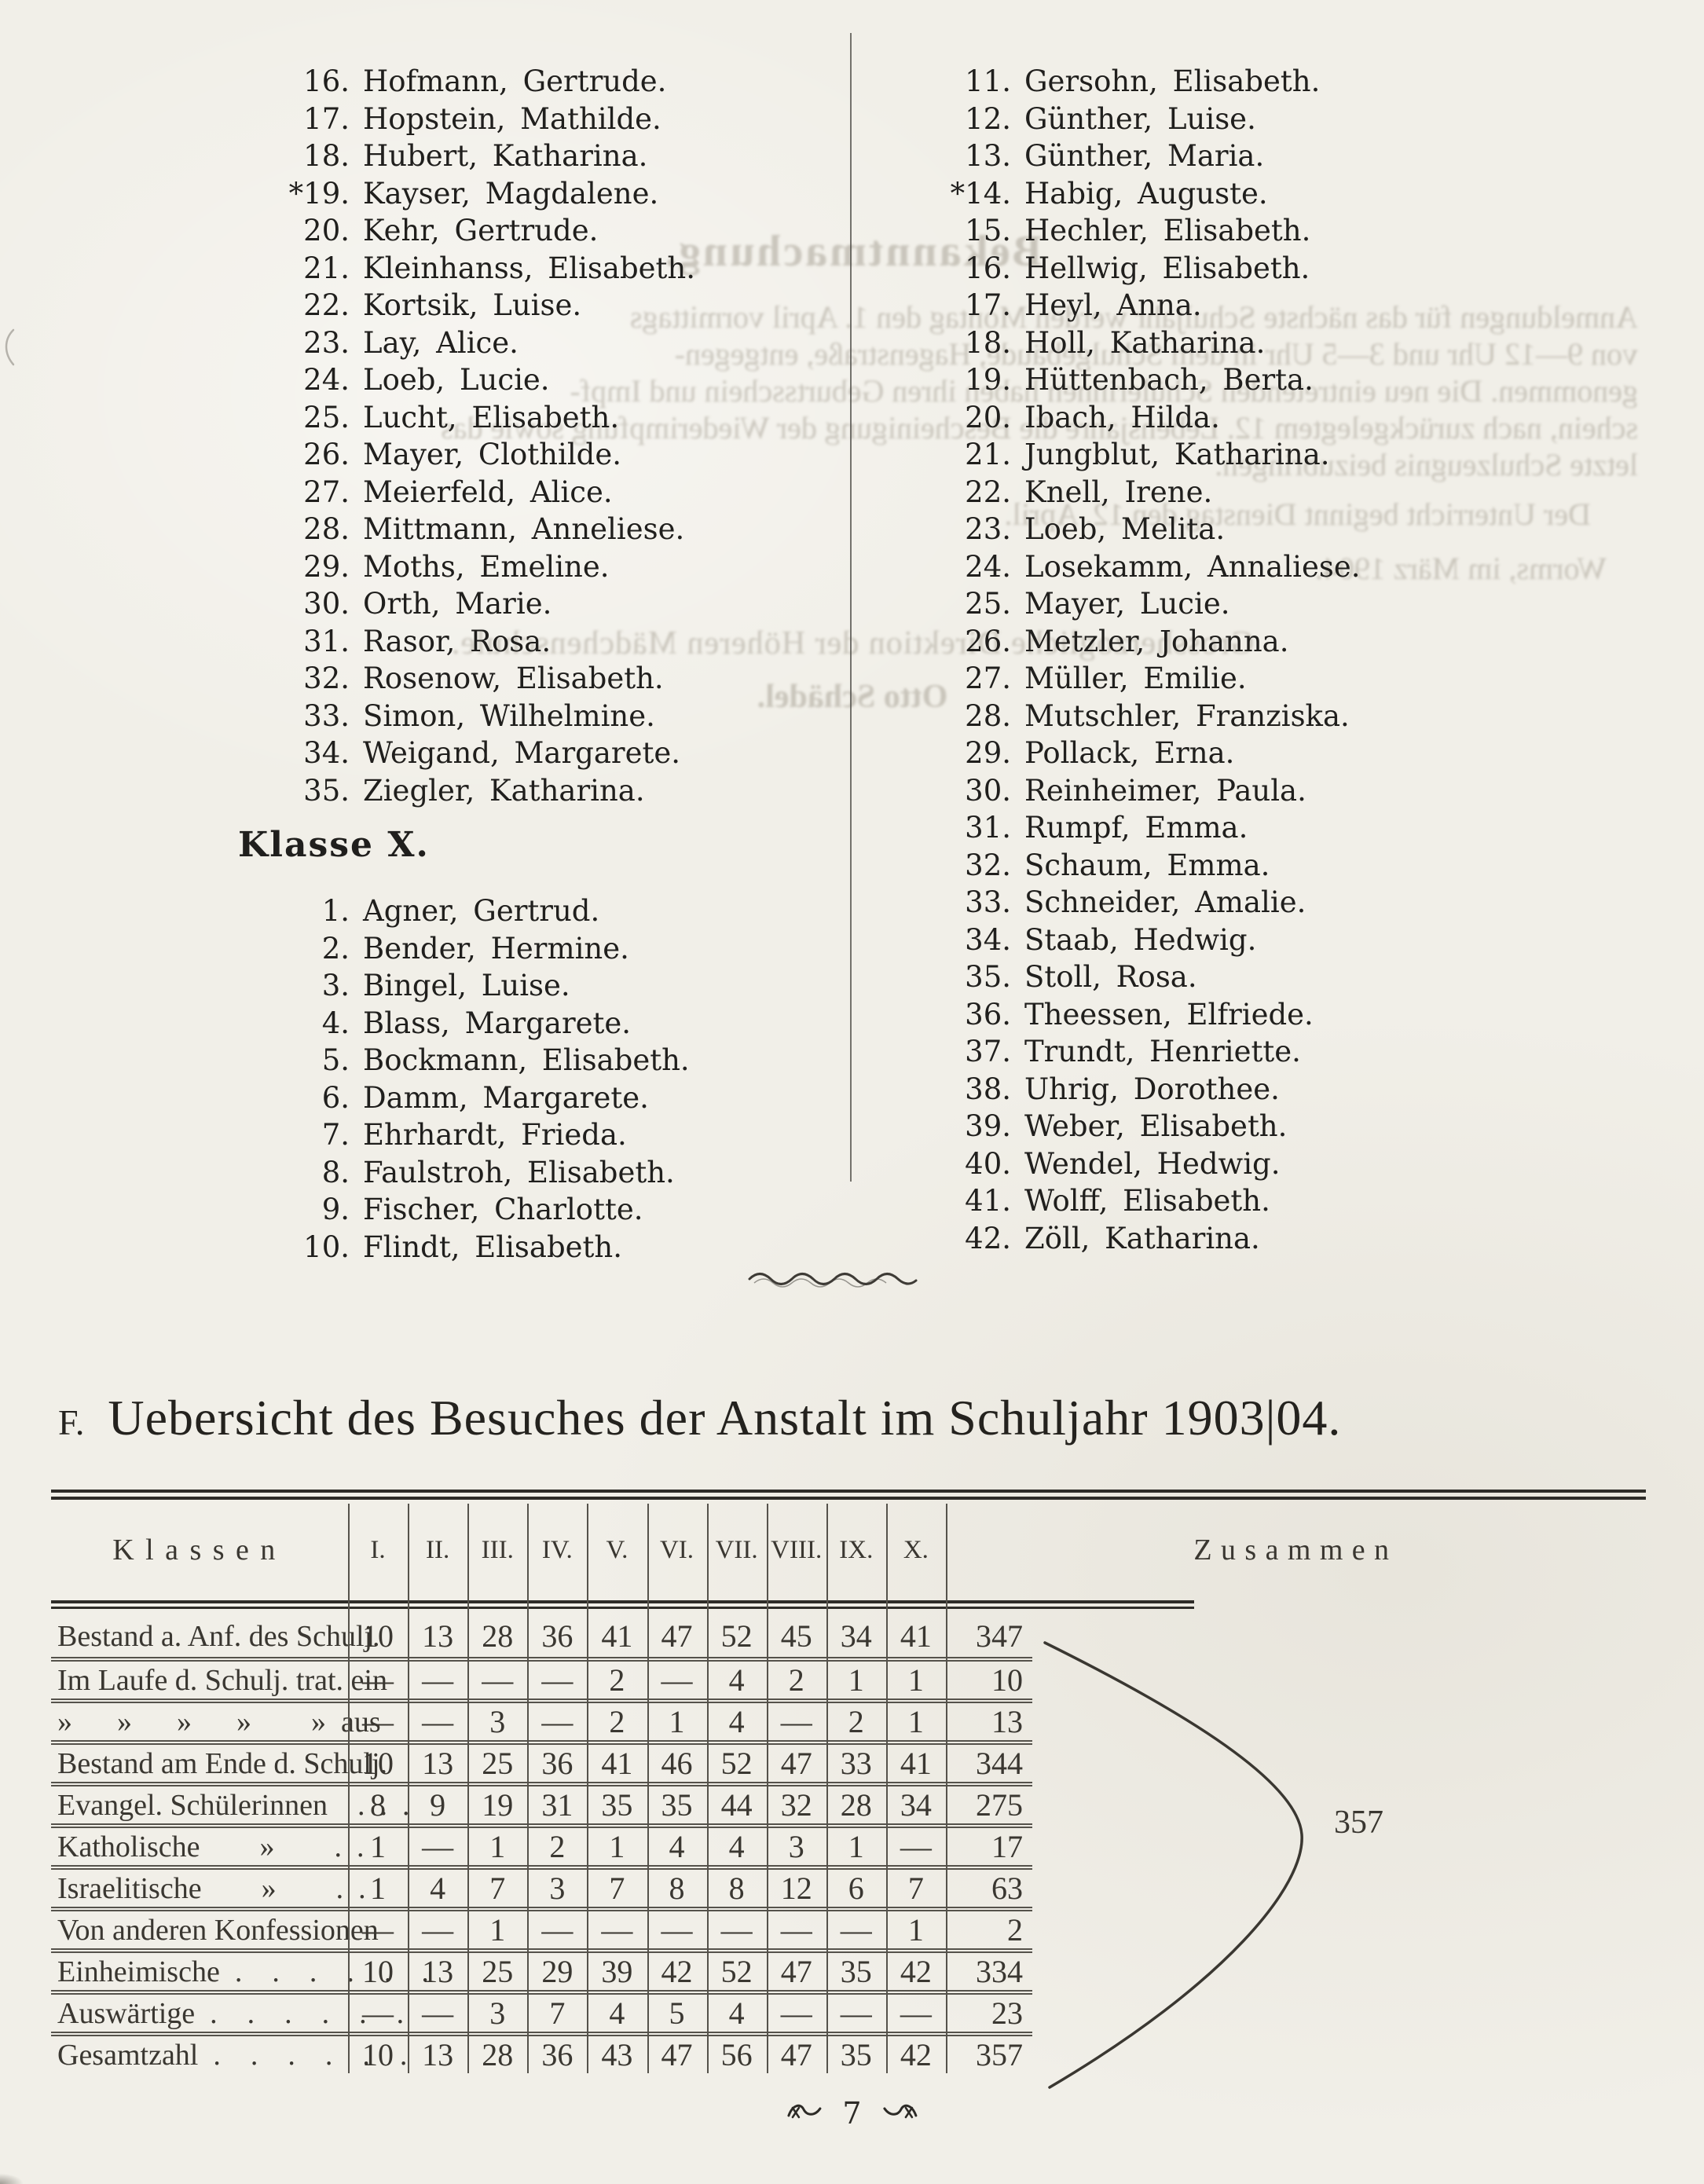  I want to click on list-item-number: 9., so click(335, 1209).